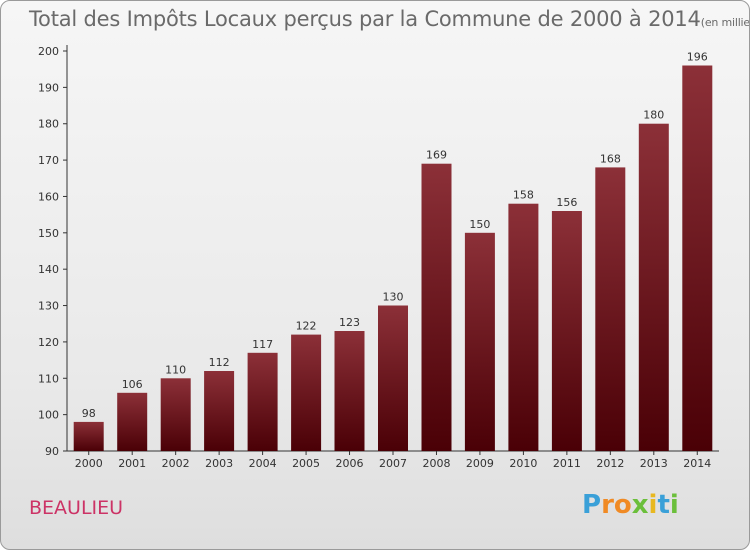 The image size is (750, 550). Describe the element at coordinates (48, 196) in the screenshot. I see `y-tick-label: 160` at that location.